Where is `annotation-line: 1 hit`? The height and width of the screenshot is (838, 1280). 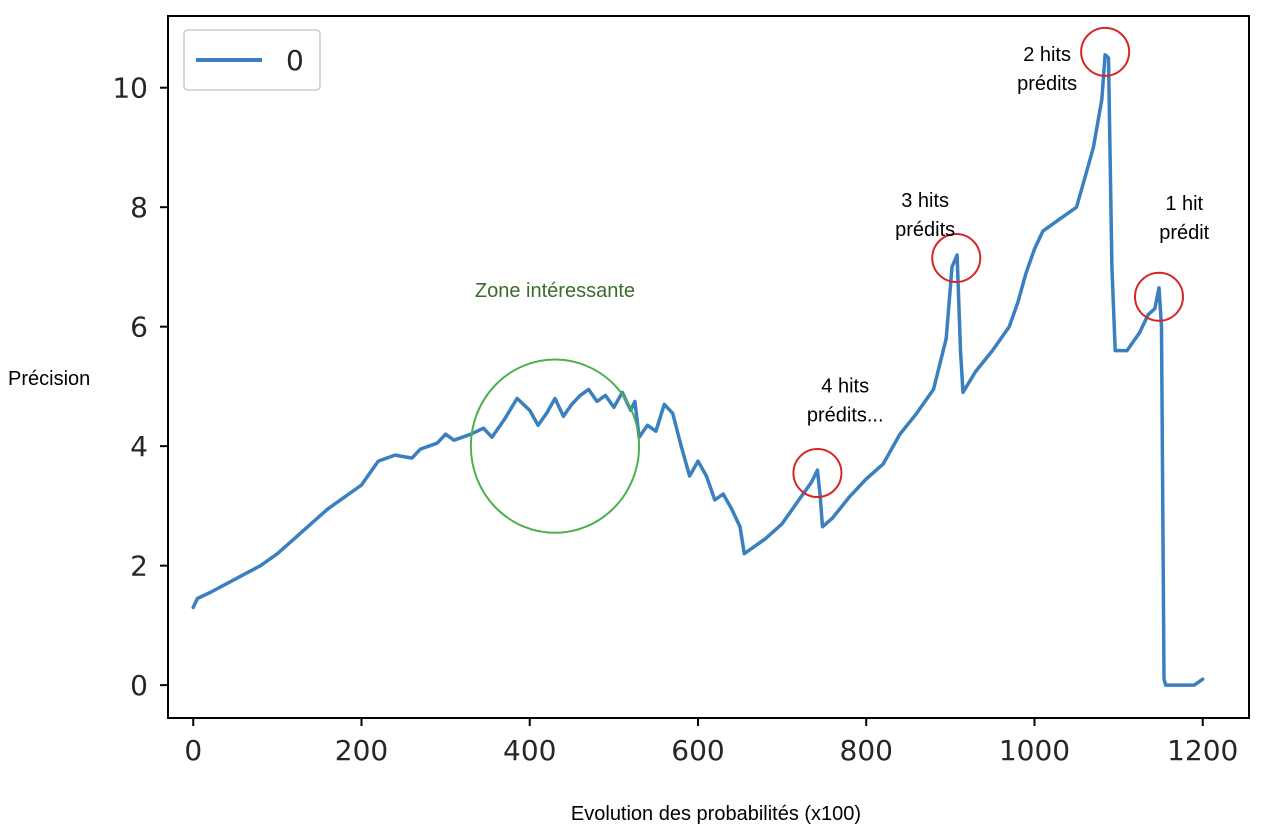 annotation-line: 1 hit is located at coordinates (1184, 204).